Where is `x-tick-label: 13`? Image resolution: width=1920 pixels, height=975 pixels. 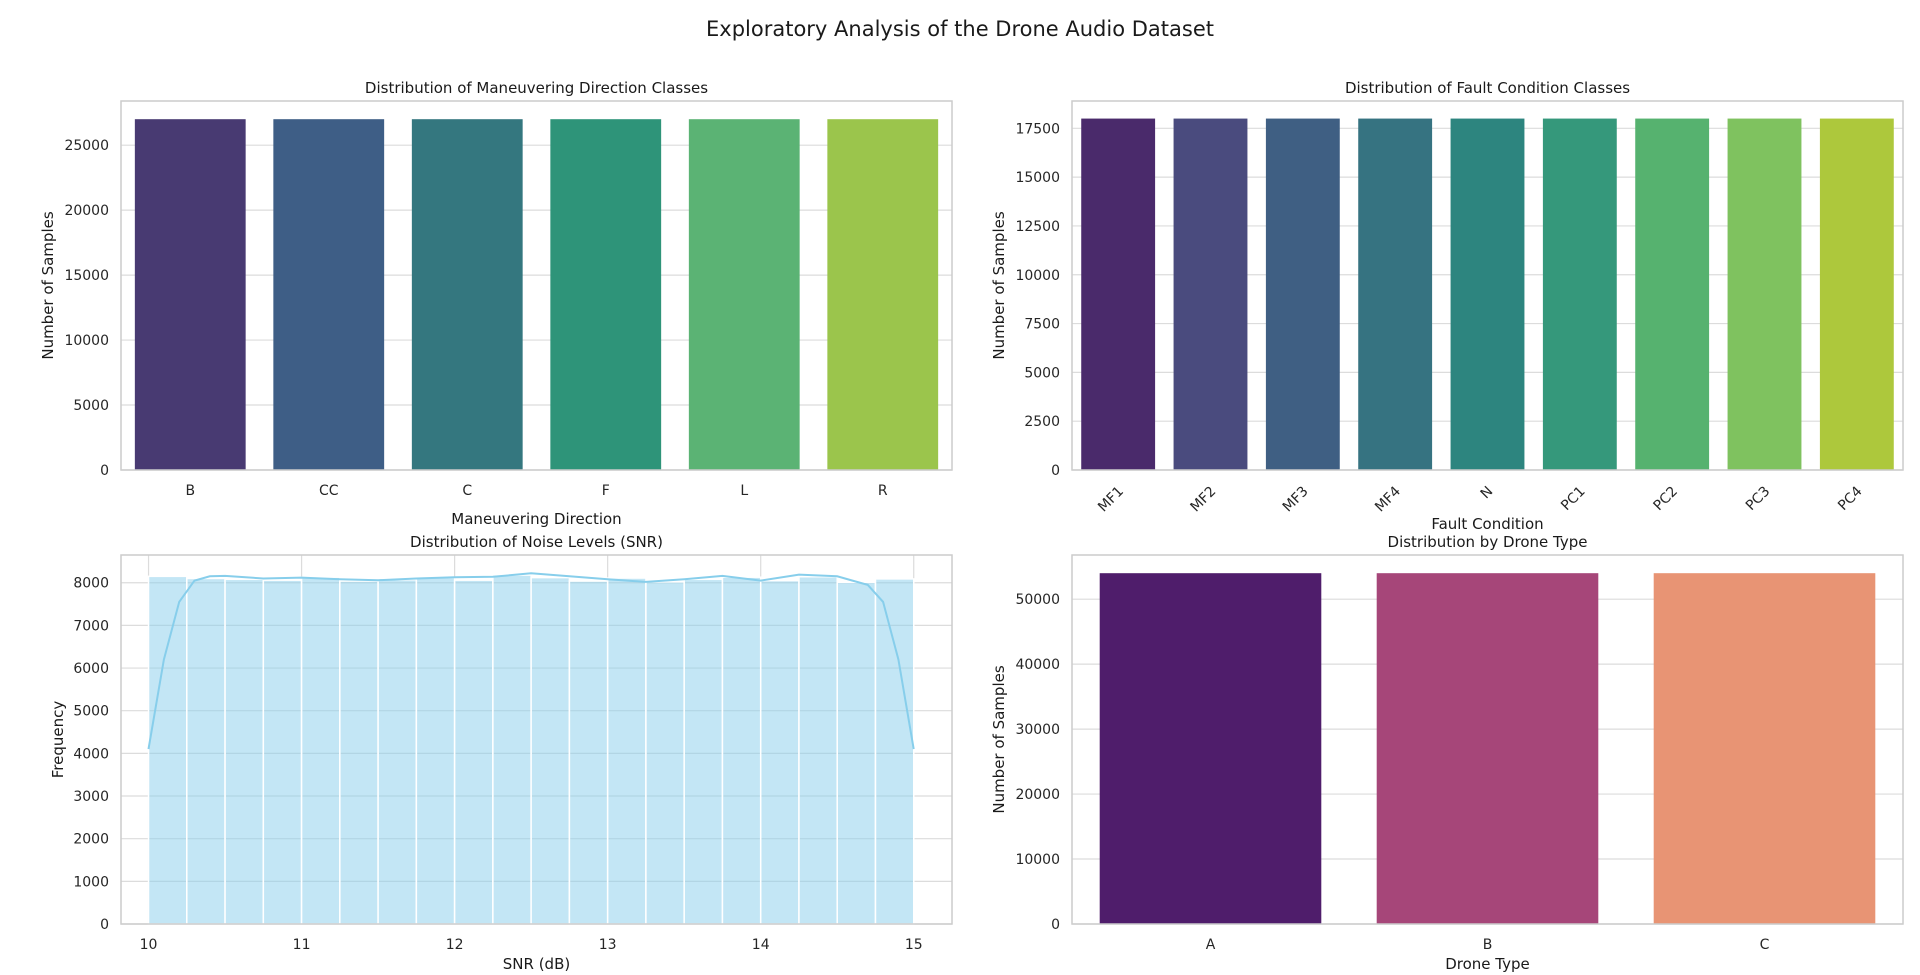
x-tick-label: 13 is located at coordinates (608, 945).